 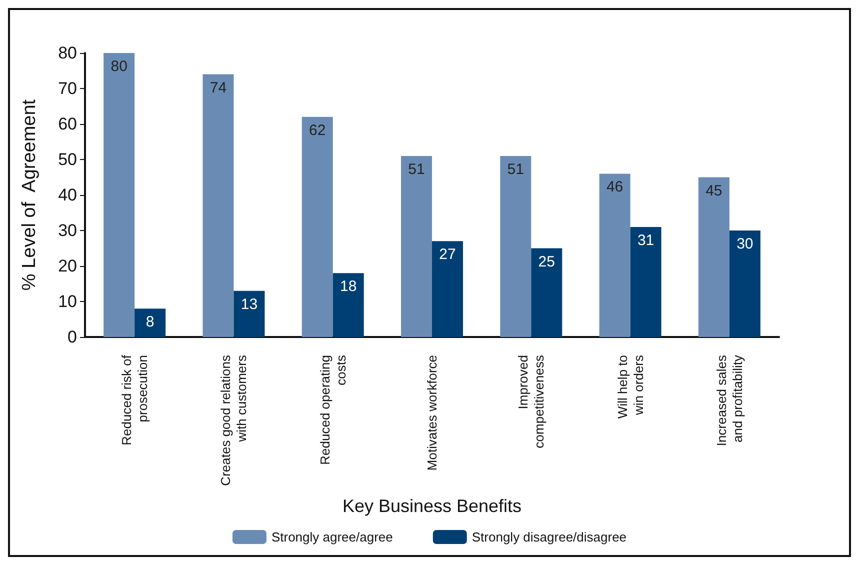 What do you see at coordinates (67, 159) in the screenshot?
I see `y-tick-label: 50` at bounding box center [67, 159].